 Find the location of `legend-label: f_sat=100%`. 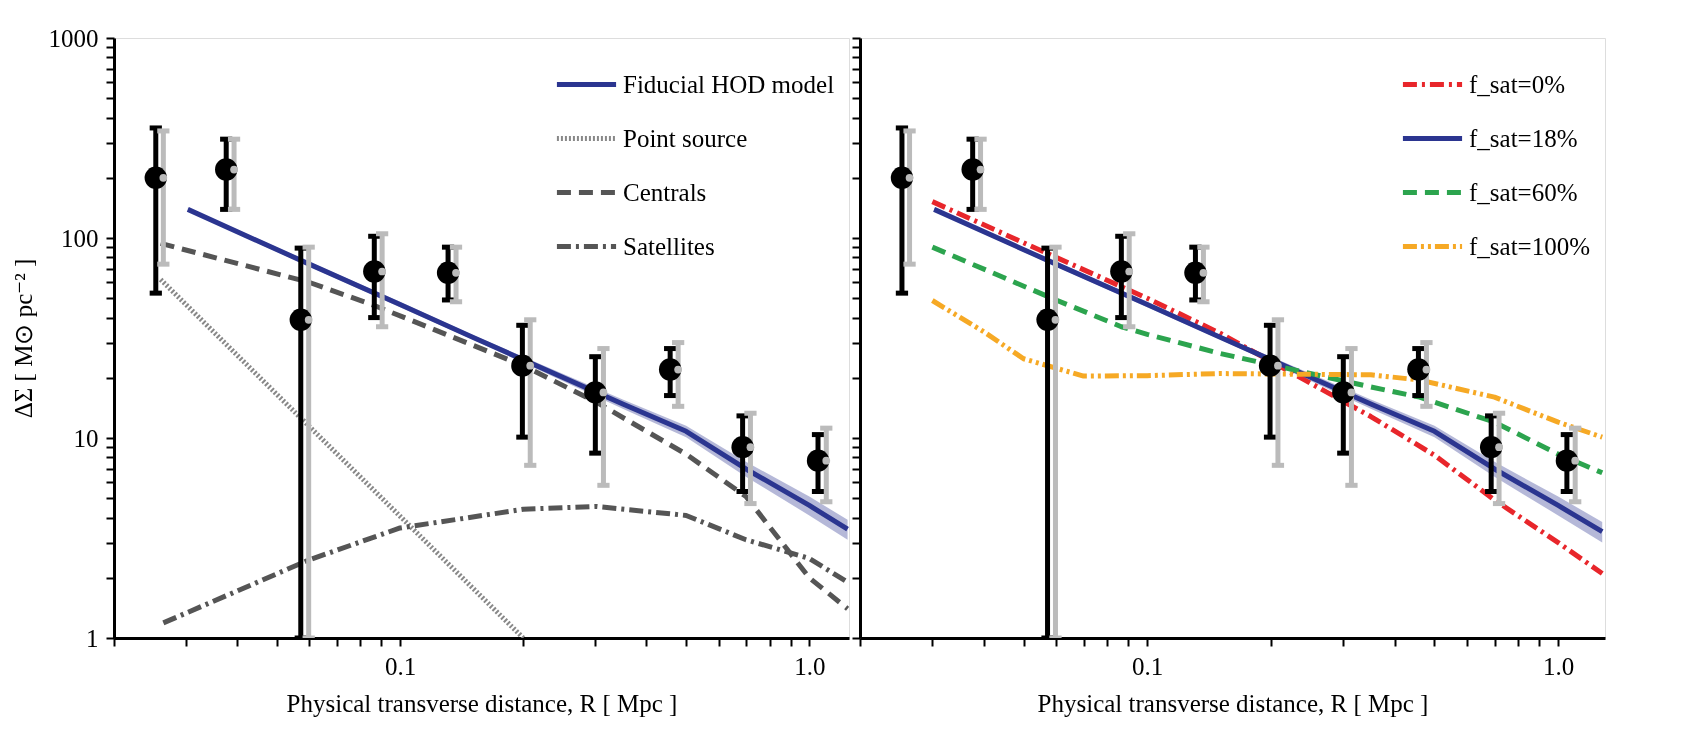

legend-label: f_sat=100% is located at coordinates (1530, 246).